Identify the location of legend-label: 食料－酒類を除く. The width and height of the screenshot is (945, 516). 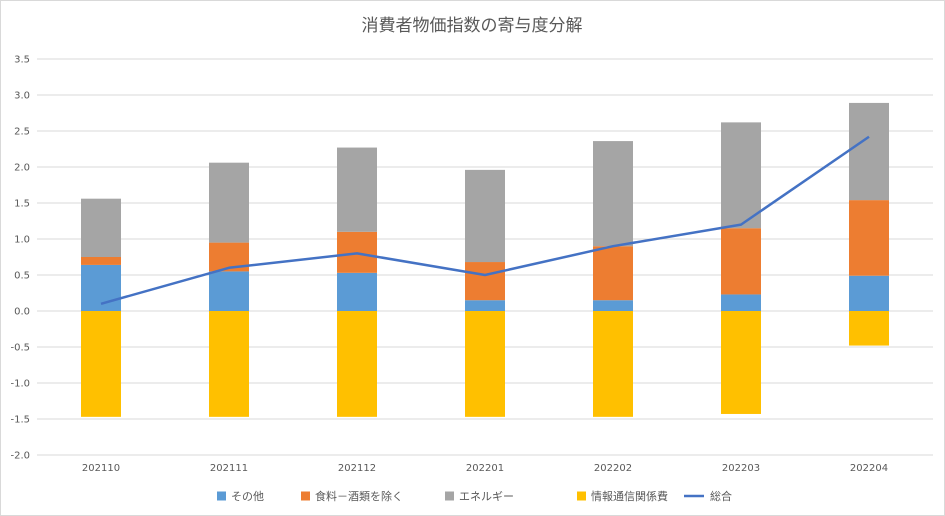
(359, 496).